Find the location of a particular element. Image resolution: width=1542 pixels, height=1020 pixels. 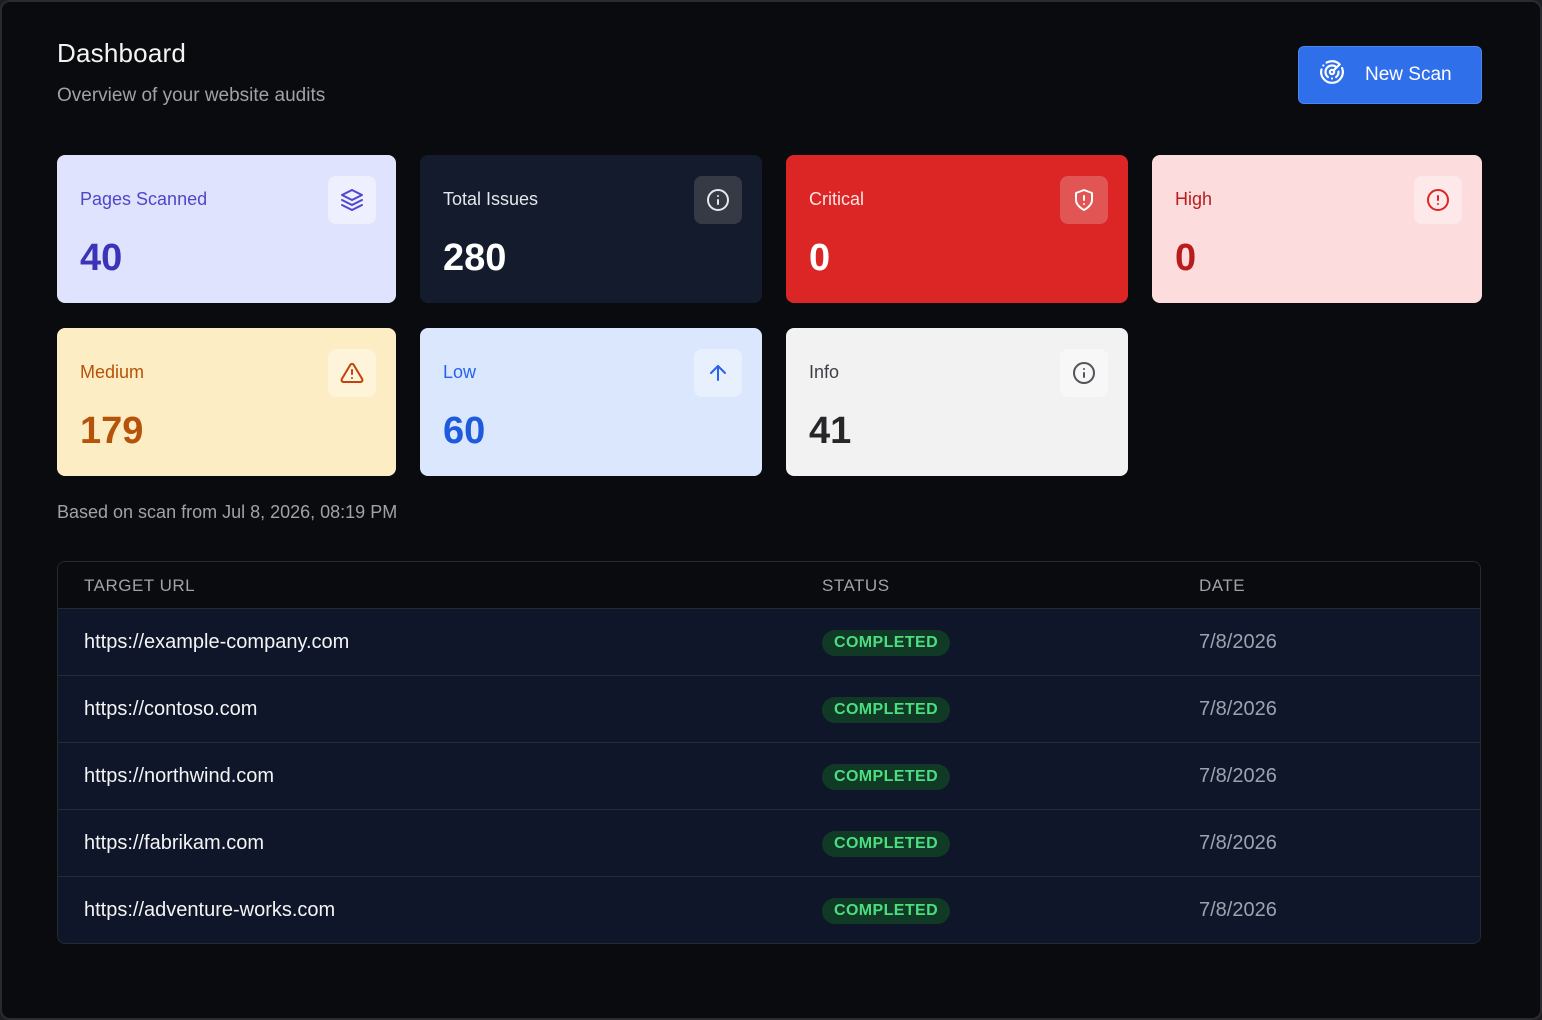

stat-value: 280 is located at coordinates (475, 258).